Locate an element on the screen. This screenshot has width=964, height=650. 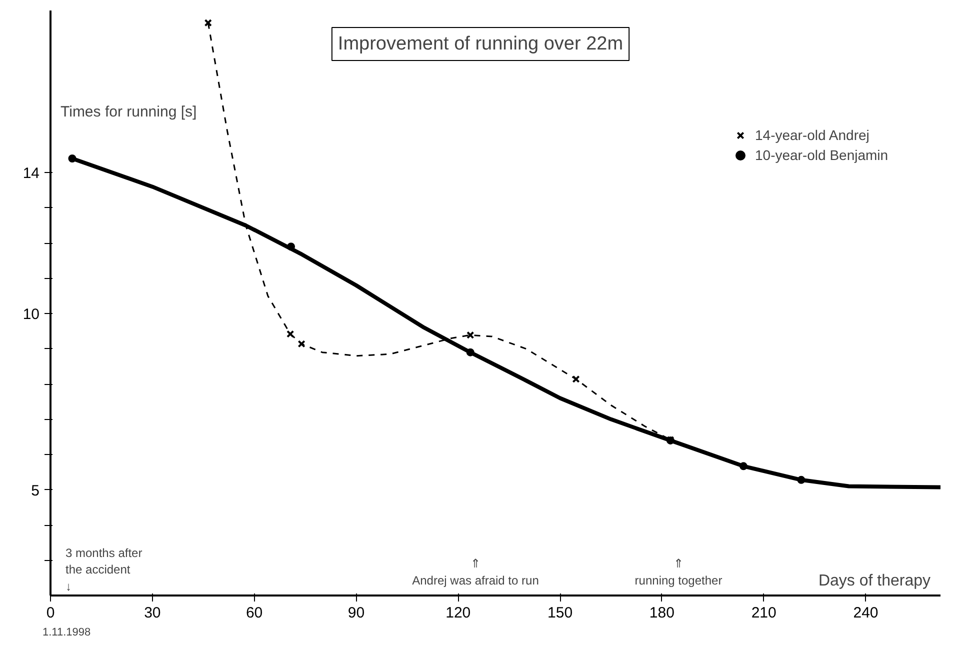
x-tick-label: 60 is located at coordinates (254, 613).